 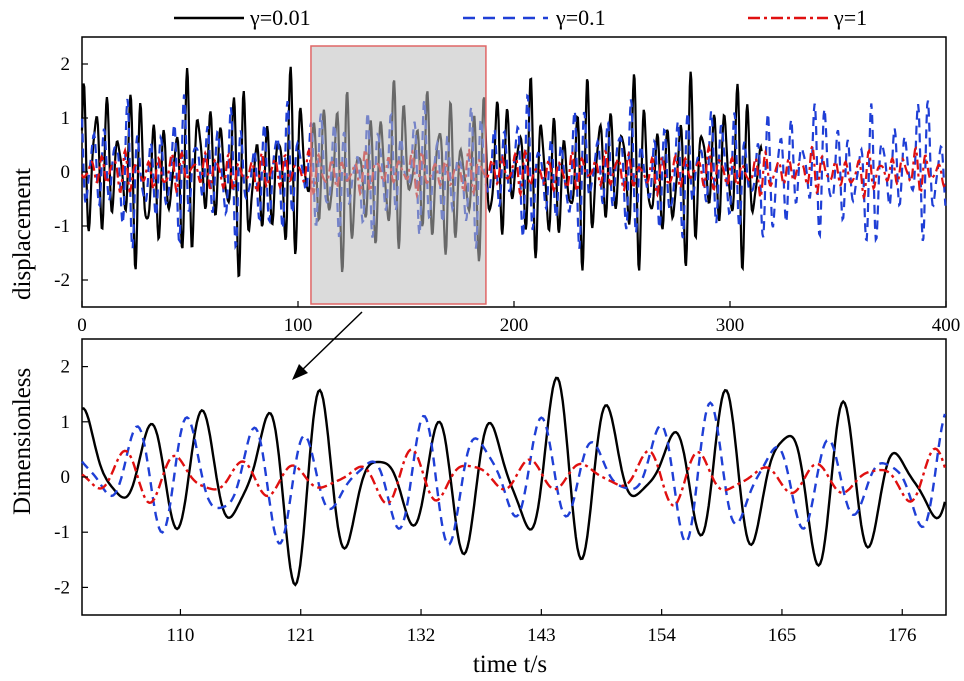 I want to click on bottom-x-tick-label: 110, so click(x=181, y=635).